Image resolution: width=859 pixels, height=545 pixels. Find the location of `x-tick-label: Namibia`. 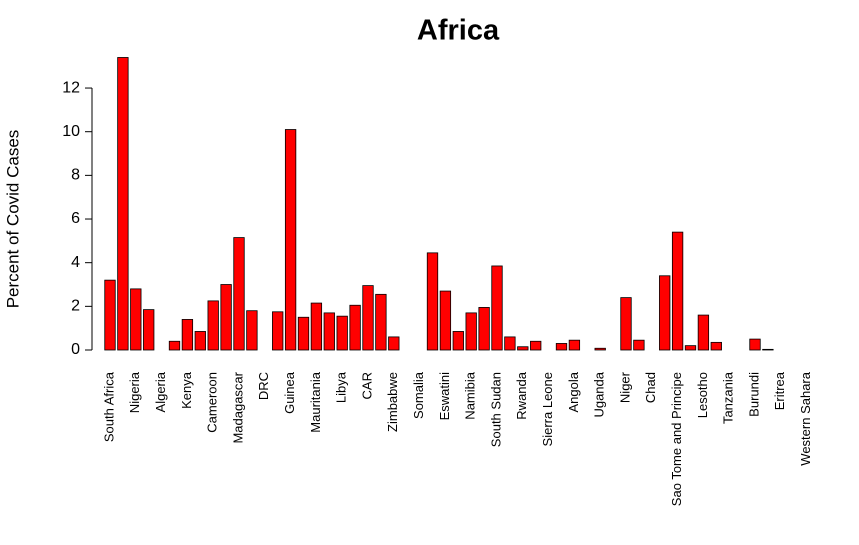

x-tick-label: Namibia is located at coordinates (470, 395).